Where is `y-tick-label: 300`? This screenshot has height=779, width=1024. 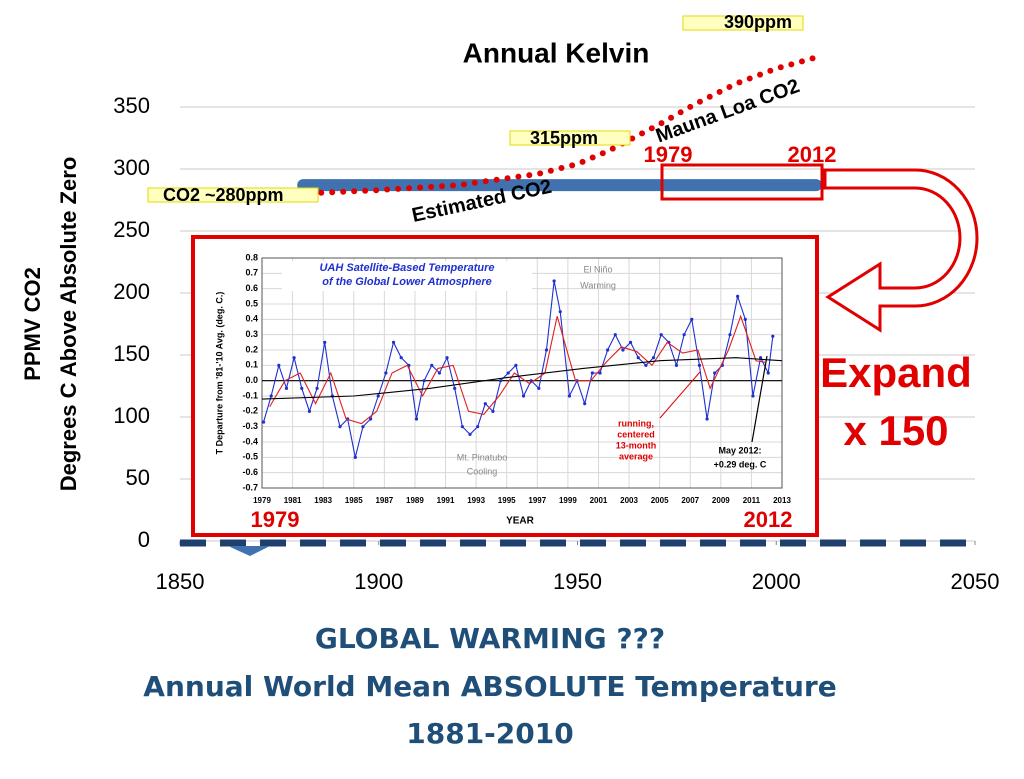 y-tick-label: 300 is located at coordinates (131, 167).